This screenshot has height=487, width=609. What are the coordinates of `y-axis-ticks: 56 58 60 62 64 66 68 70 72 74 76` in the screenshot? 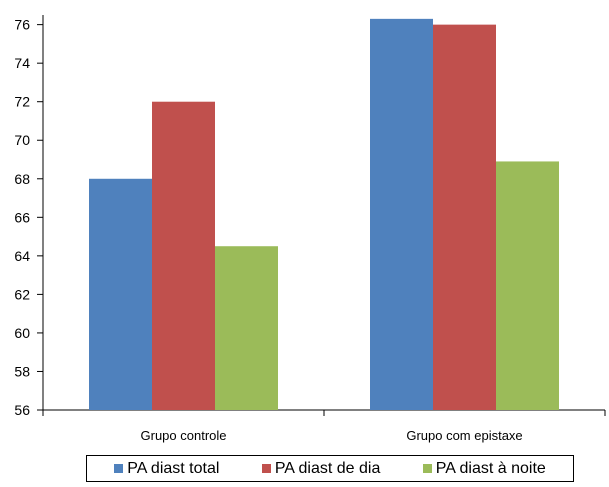 It's located at (28, 217).